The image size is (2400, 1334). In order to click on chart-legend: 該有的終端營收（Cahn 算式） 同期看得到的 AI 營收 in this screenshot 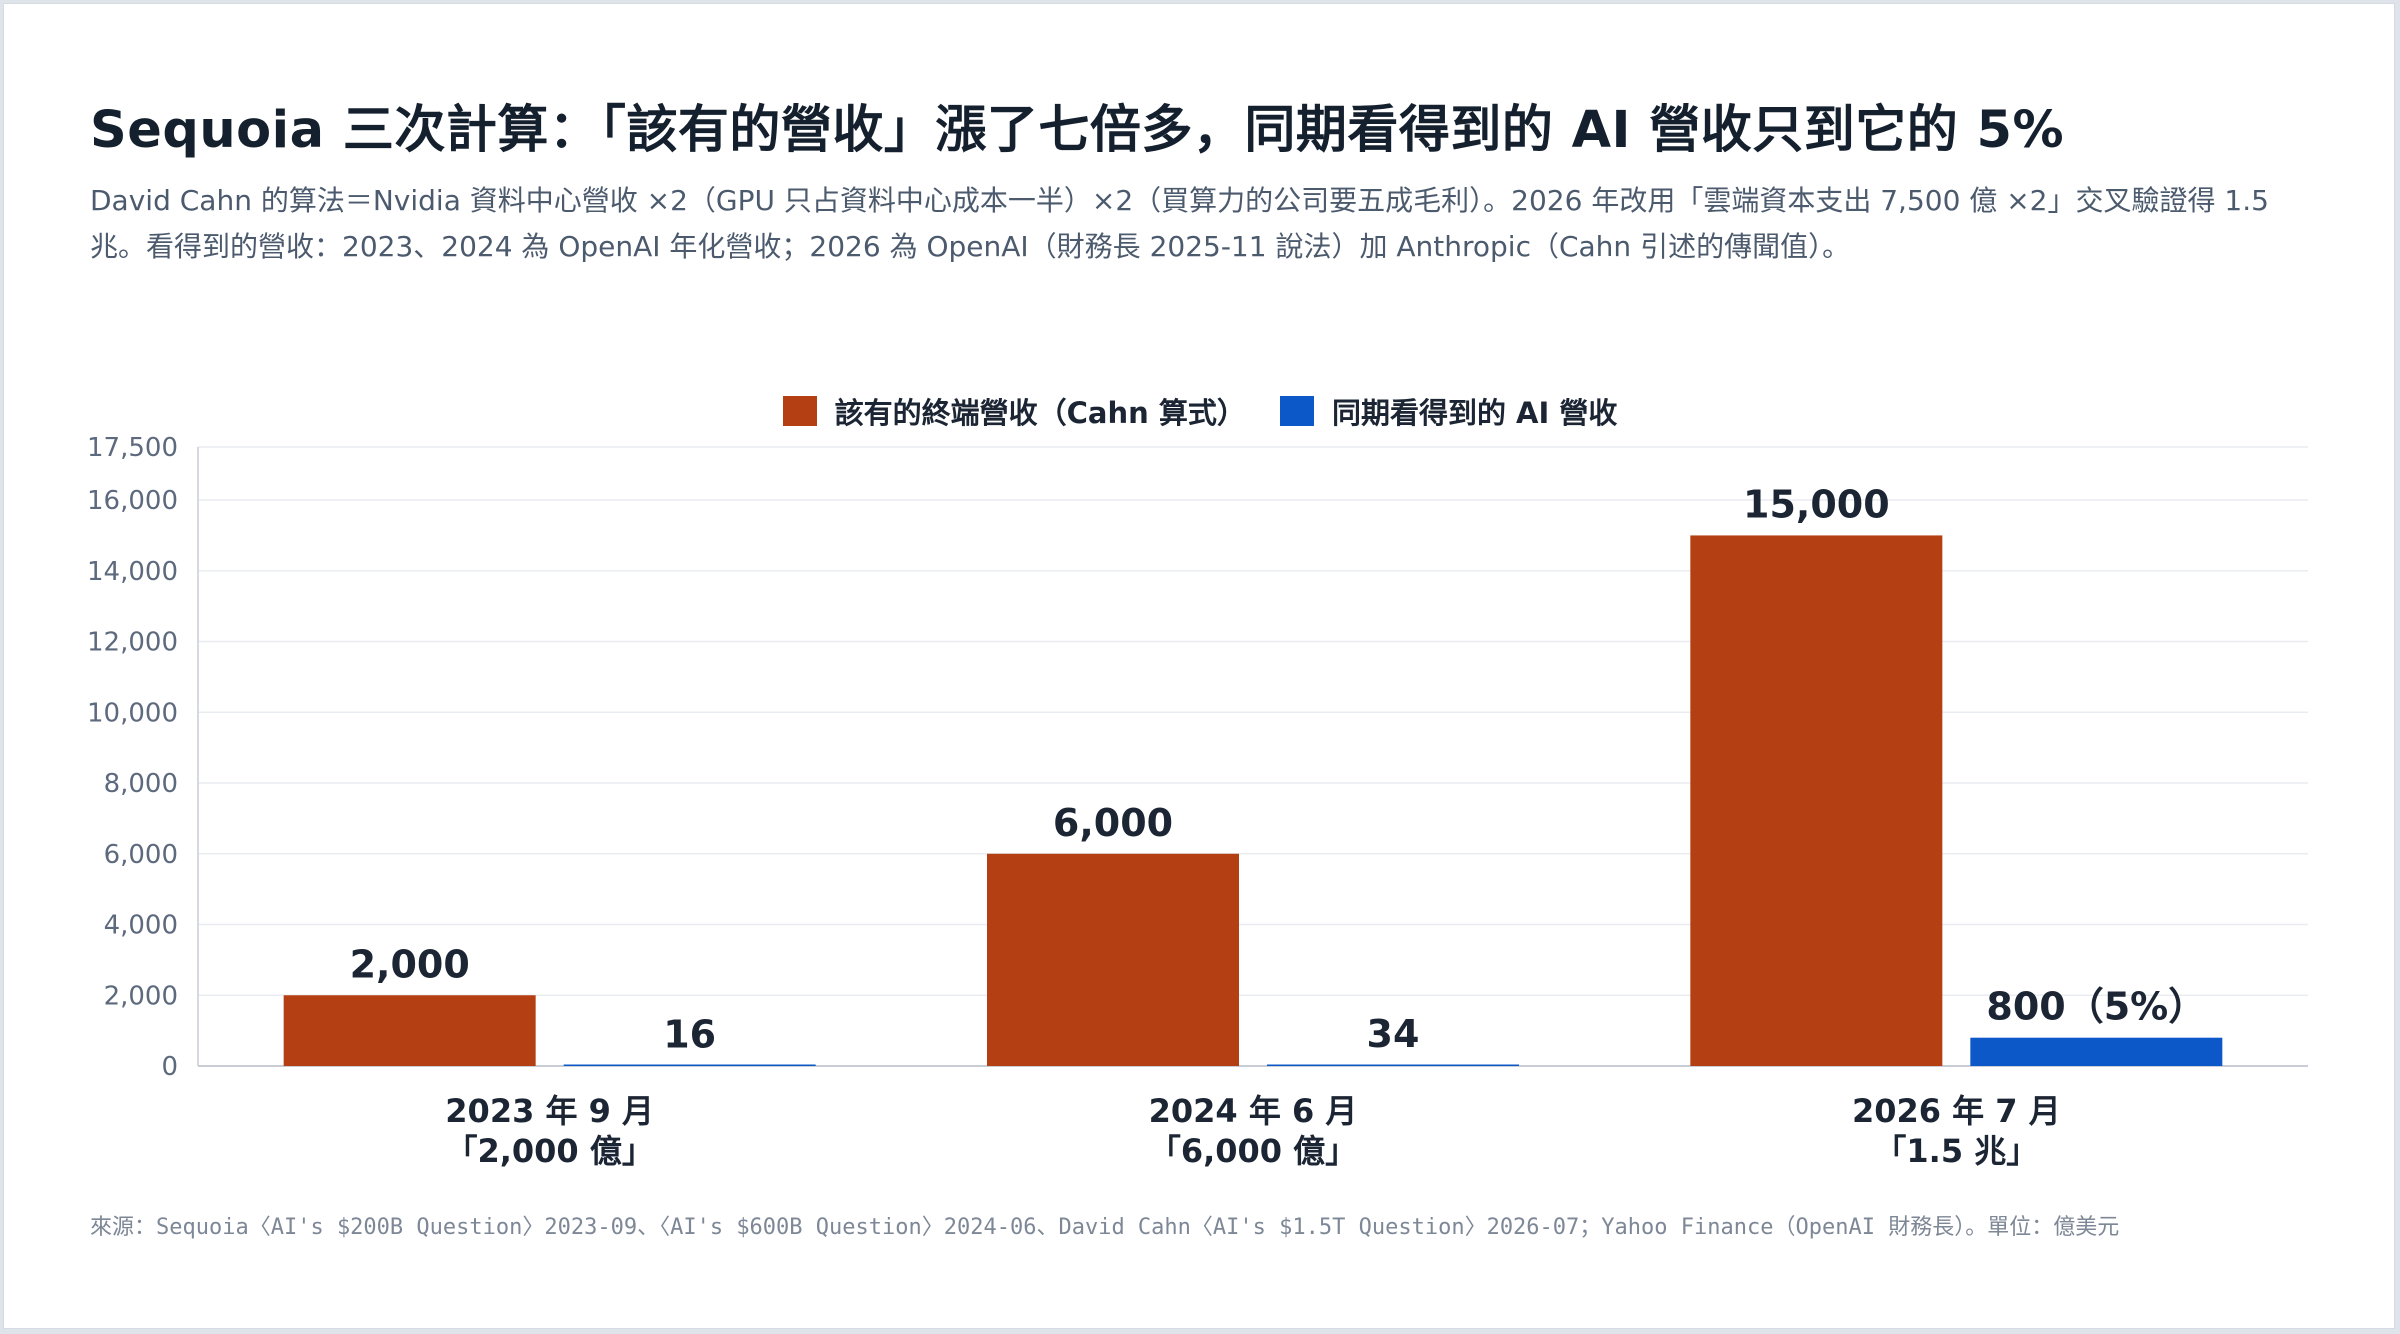, I will do `click(1200, 411)`.